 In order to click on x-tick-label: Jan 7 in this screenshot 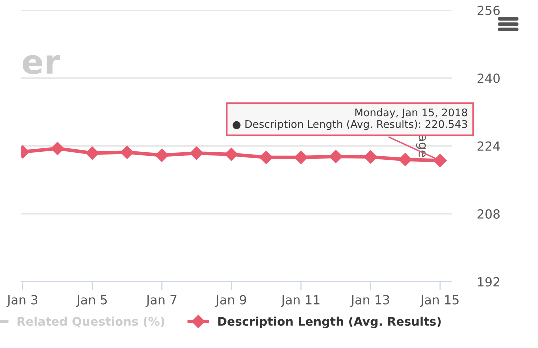, I will do `click(161, 301)`.